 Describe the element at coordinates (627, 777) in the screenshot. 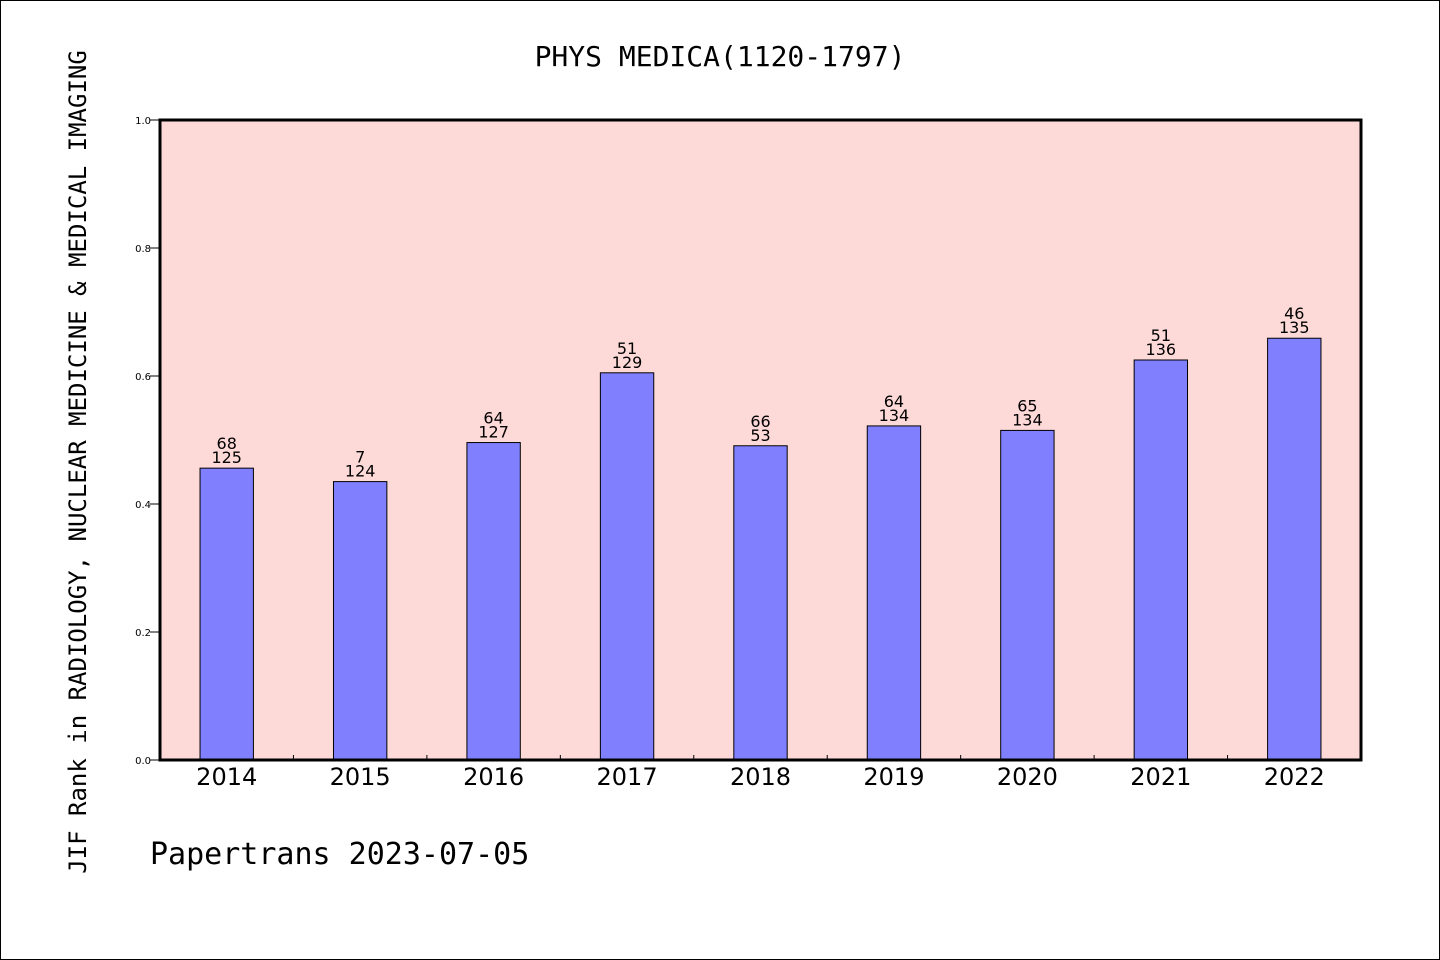

I see `x-tick-label: 2017` at that location.